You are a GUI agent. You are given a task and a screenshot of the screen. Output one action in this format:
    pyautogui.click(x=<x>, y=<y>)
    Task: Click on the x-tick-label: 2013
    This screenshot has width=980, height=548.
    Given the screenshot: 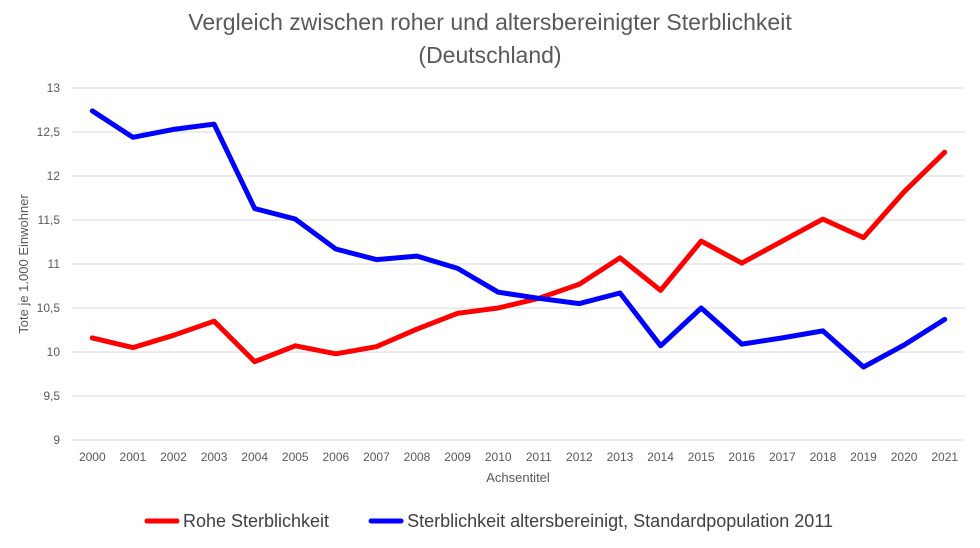 What is the action you would take?
    pyautogui.click(x=620, y=457)
    